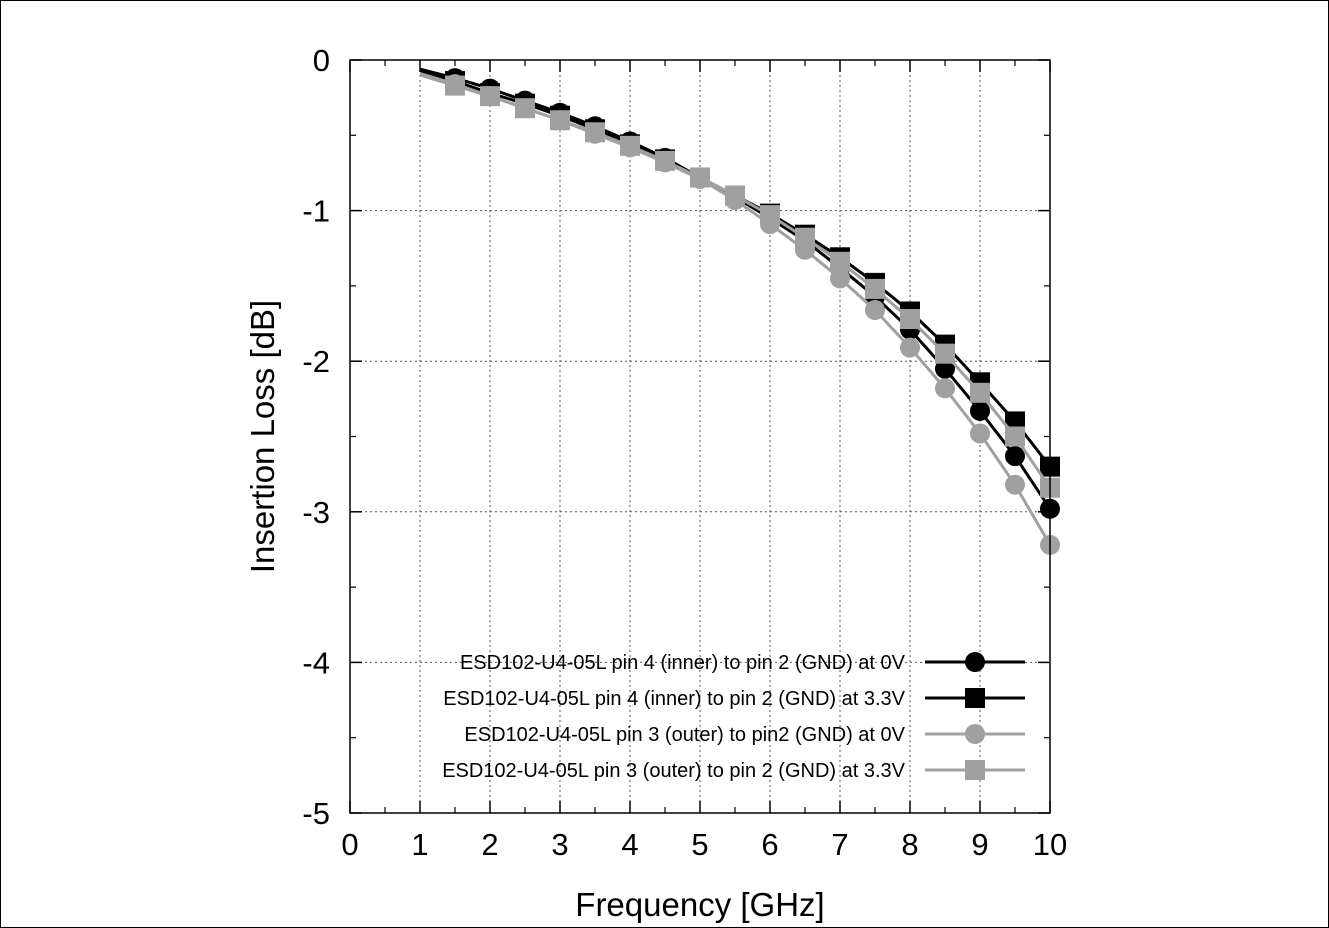 Image resolution: width=1329 pixels, height=928 pixels. Describe the element at coordinates (559, 844) in the screenshot. I see `x-tick-label: 3` at that location.